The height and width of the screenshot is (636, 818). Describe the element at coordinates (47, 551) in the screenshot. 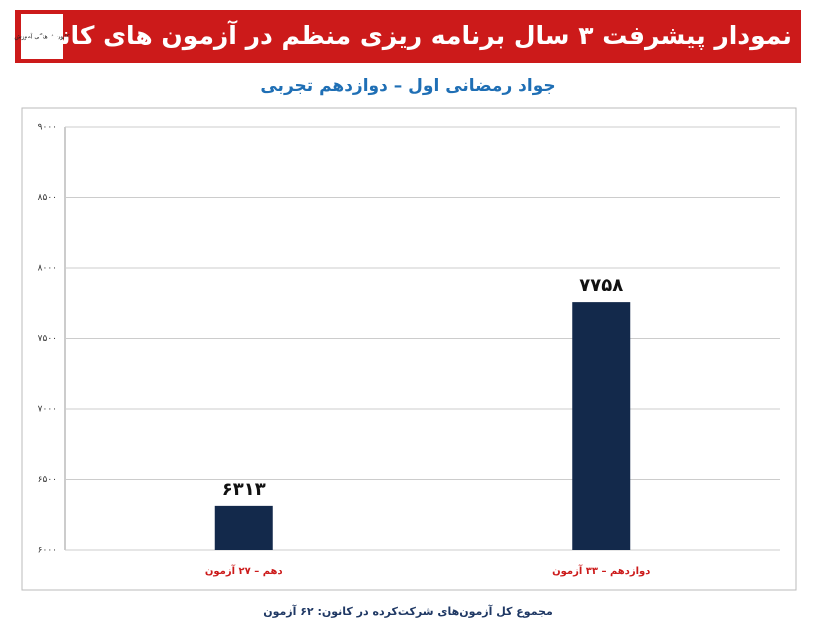

I see `y-tick-label: ۶۰۰۰` at that location.